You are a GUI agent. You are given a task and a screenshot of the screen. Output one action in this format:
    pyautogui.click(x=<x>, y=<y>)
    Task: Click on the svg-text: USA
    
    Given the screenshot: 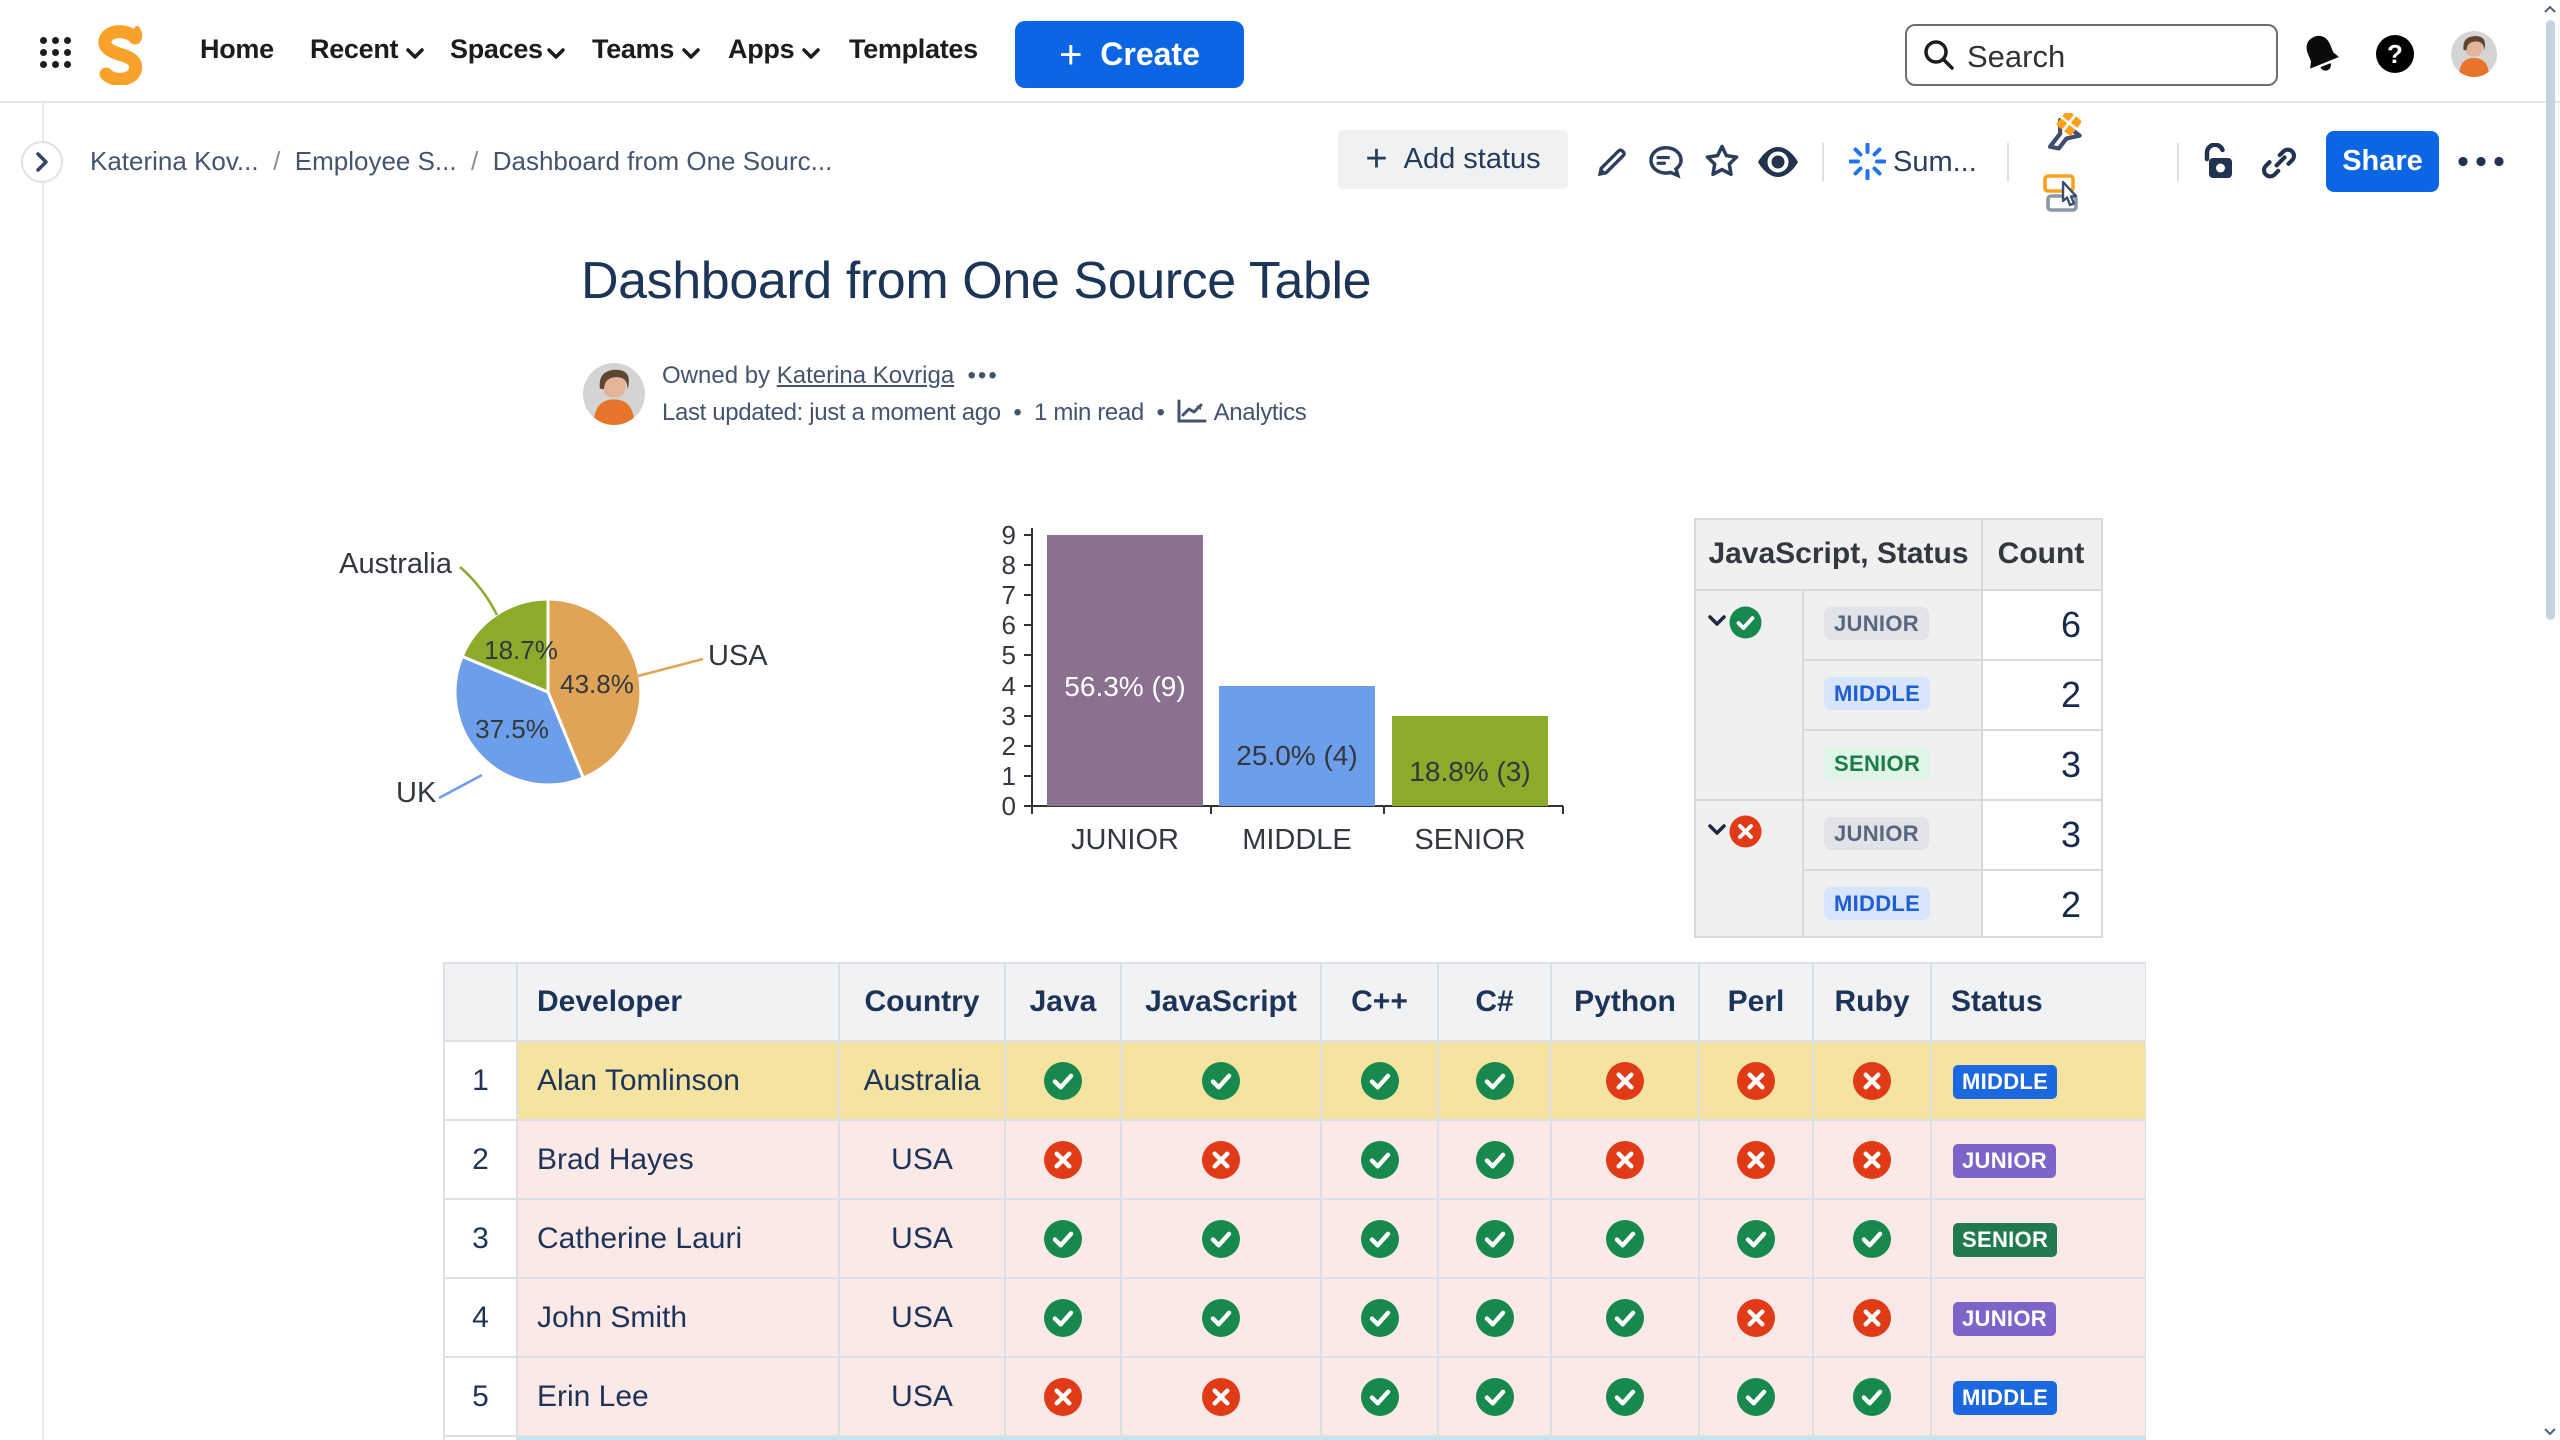 What is the action you would take?
    pyautogui.click(x=738, y=656)
    